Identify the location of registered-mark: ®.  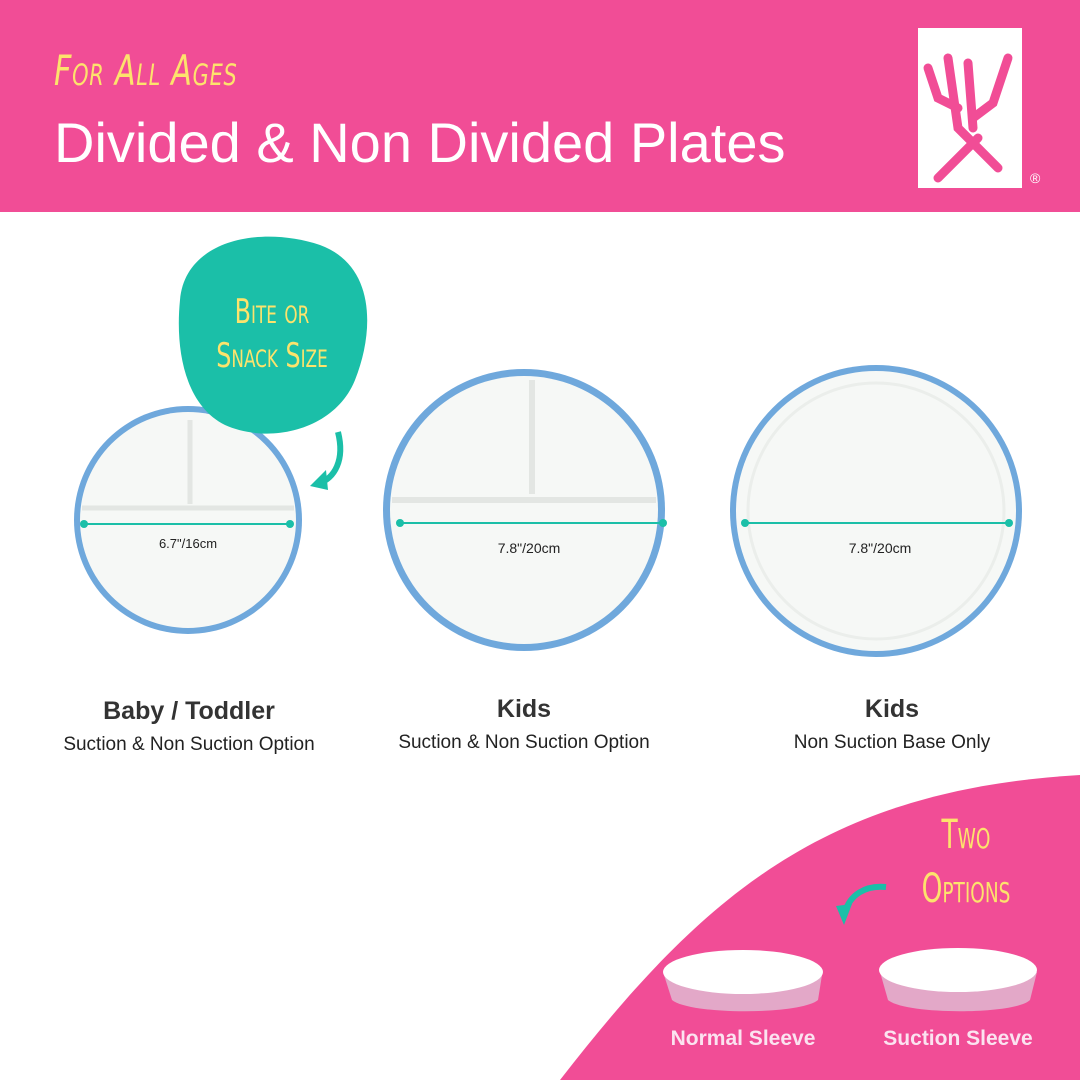
(1035, 178).